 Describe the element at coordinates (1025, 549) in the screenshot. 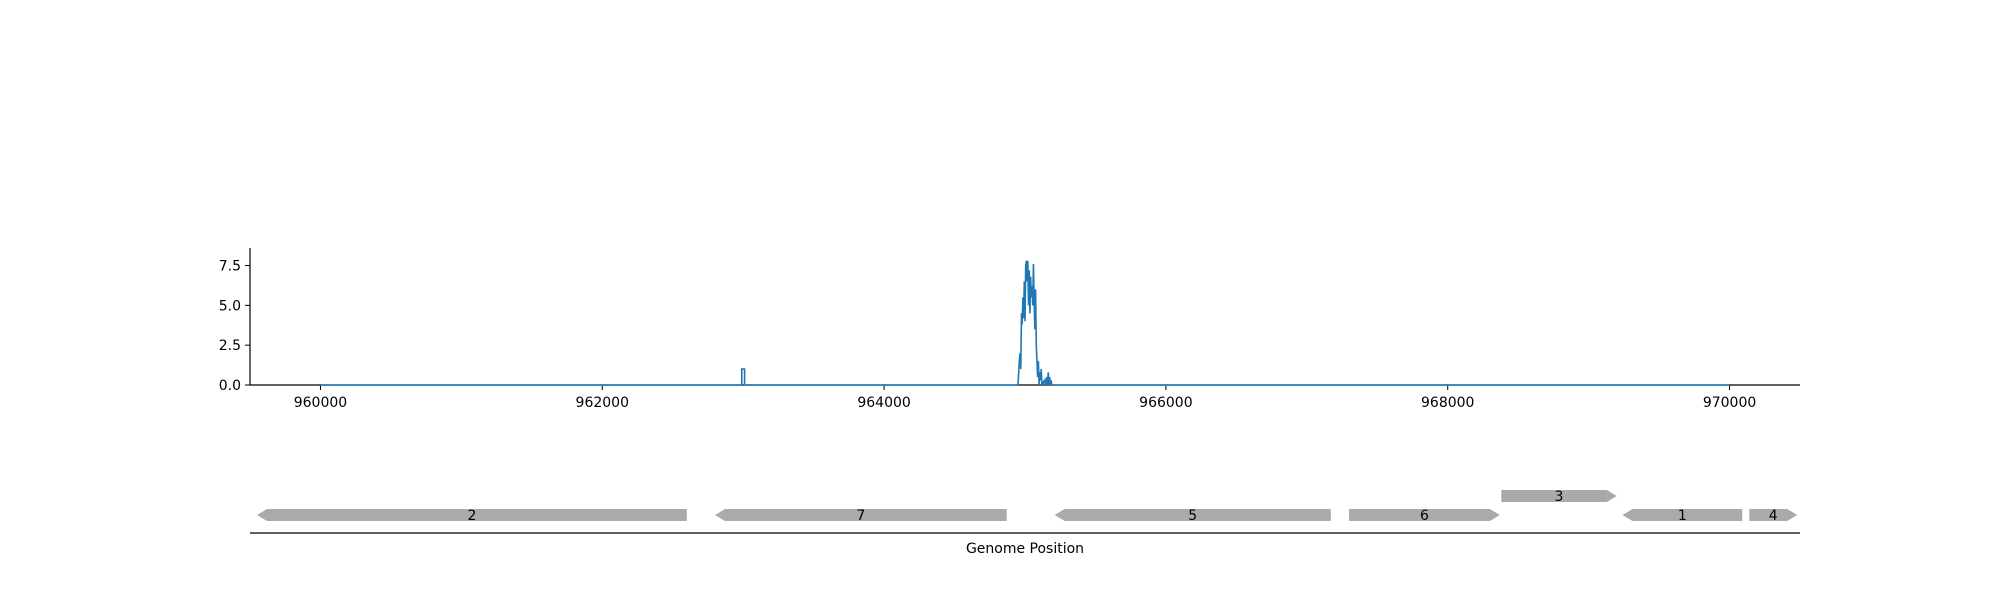

I see `x-axis-label: Genome Position` at that location.